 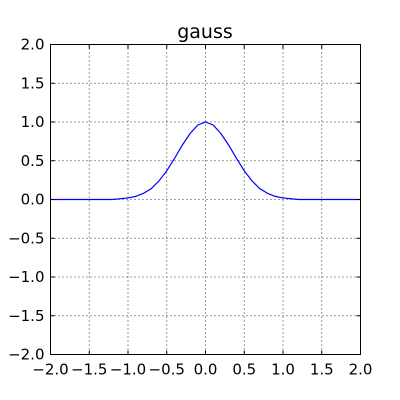 What do you see at coordinates (33, 161) in the screenshot?
I see `y-tick-label: 0.5` at bounding box center [33, 161].